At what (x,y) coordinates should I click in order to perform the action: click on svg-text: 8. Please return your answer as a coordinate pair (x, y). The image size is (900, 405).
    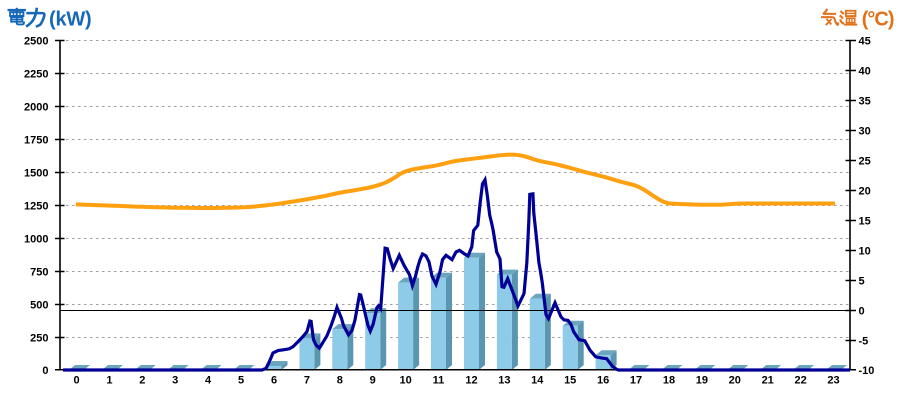
    Looking at the image, I should click on (340, 380).